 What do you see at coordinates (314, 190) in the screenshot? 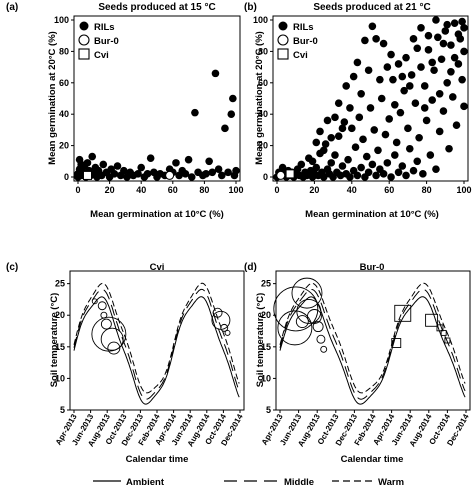
I see `x-tick-label: 20` at bounding box center [314, 190].